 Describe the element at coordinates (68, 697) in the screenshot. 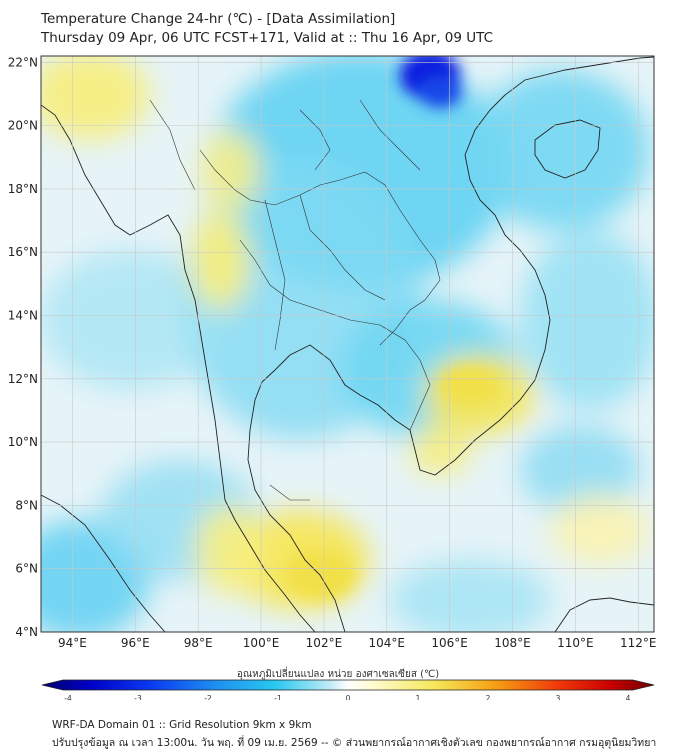

I see `colorbar-tick-label: -4` at that location.